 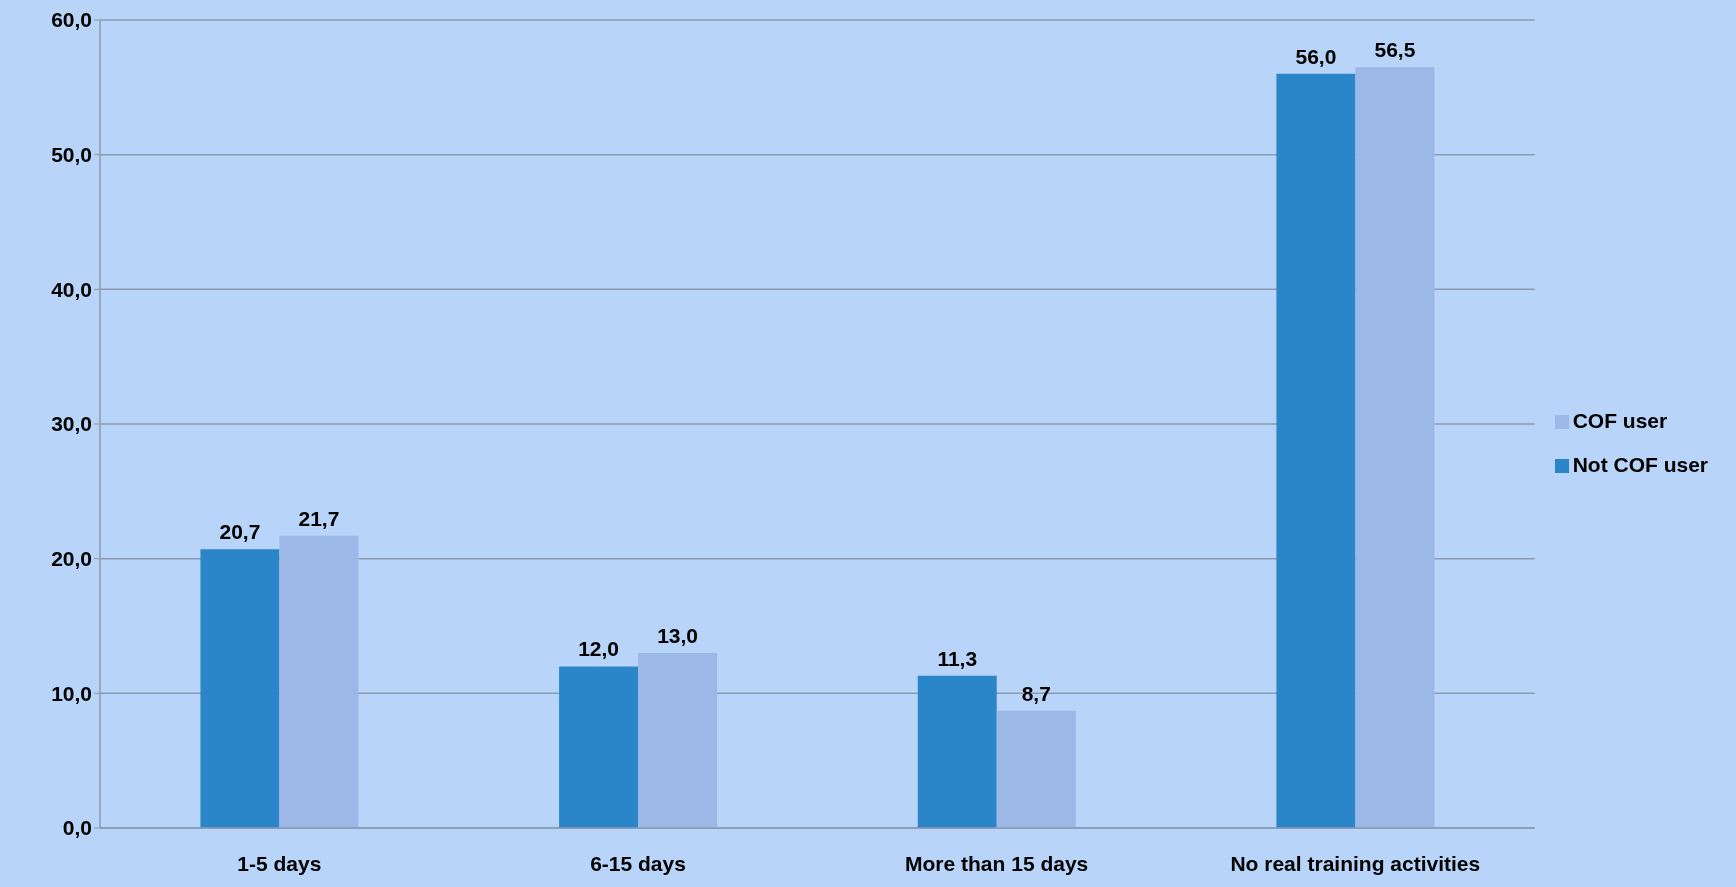 I want to click on x-tick-label: More than 15 days, so click(x=997, y=863).